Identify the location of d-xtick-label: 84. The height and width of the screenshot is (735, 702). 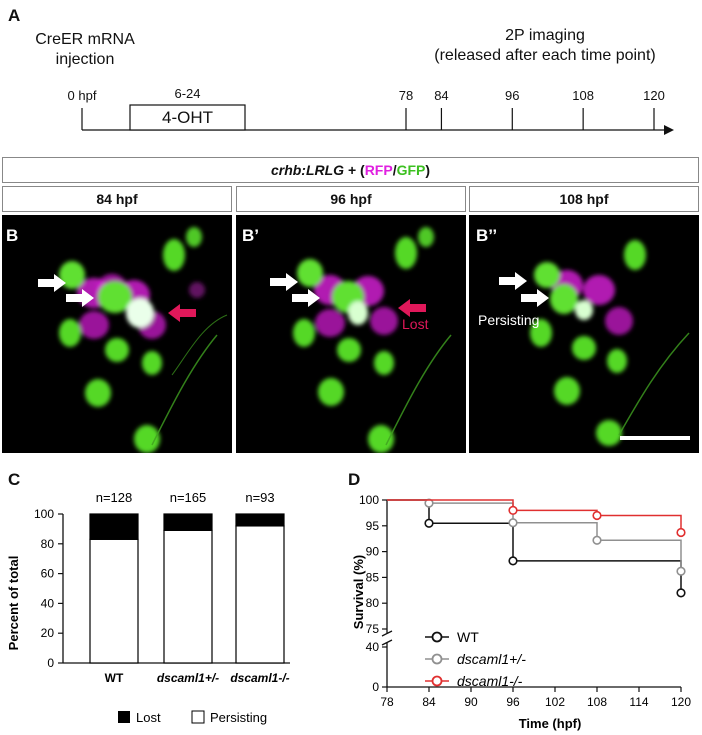
(429, 702).